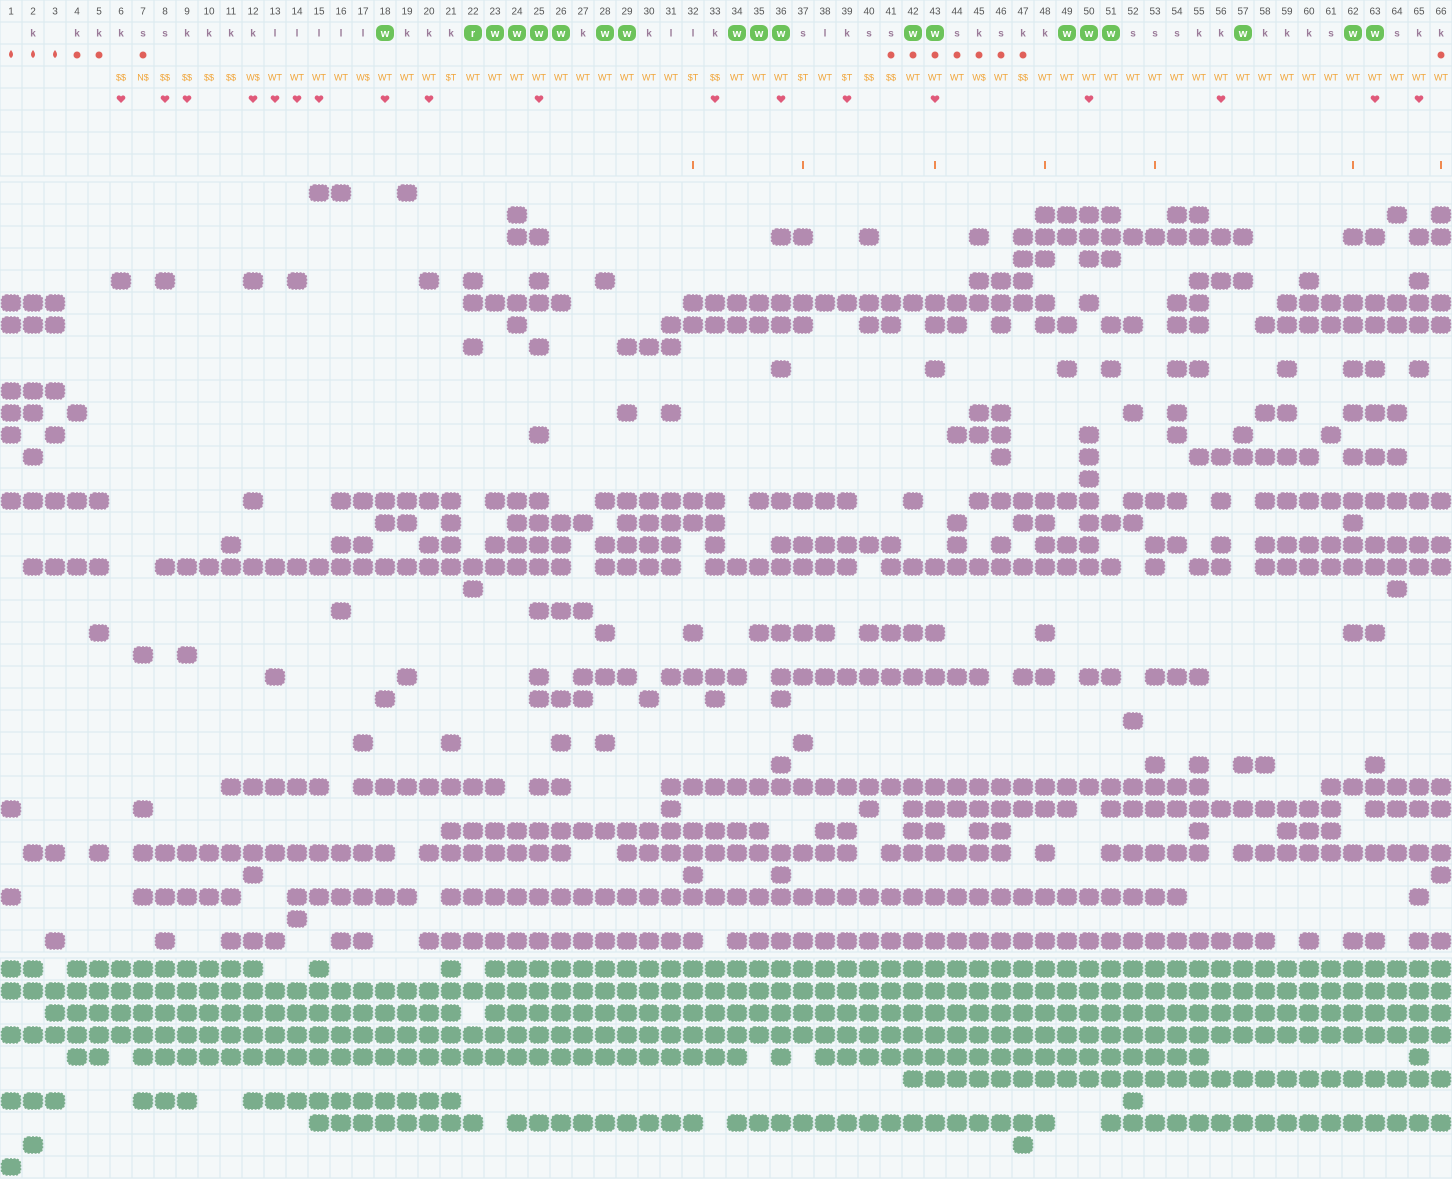 The image size is (1452, 1179). Describe the element at coordinates (1397, 12) in the screenshot. I see `column-number: 64` at that location.